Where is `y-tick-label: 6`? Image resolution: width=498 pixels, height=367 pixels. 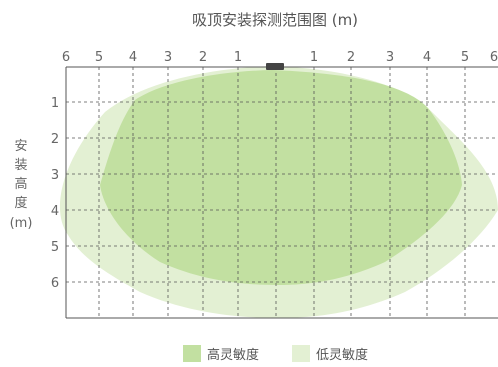
y-tick-label: 6 is located at coordinates (55, 283).